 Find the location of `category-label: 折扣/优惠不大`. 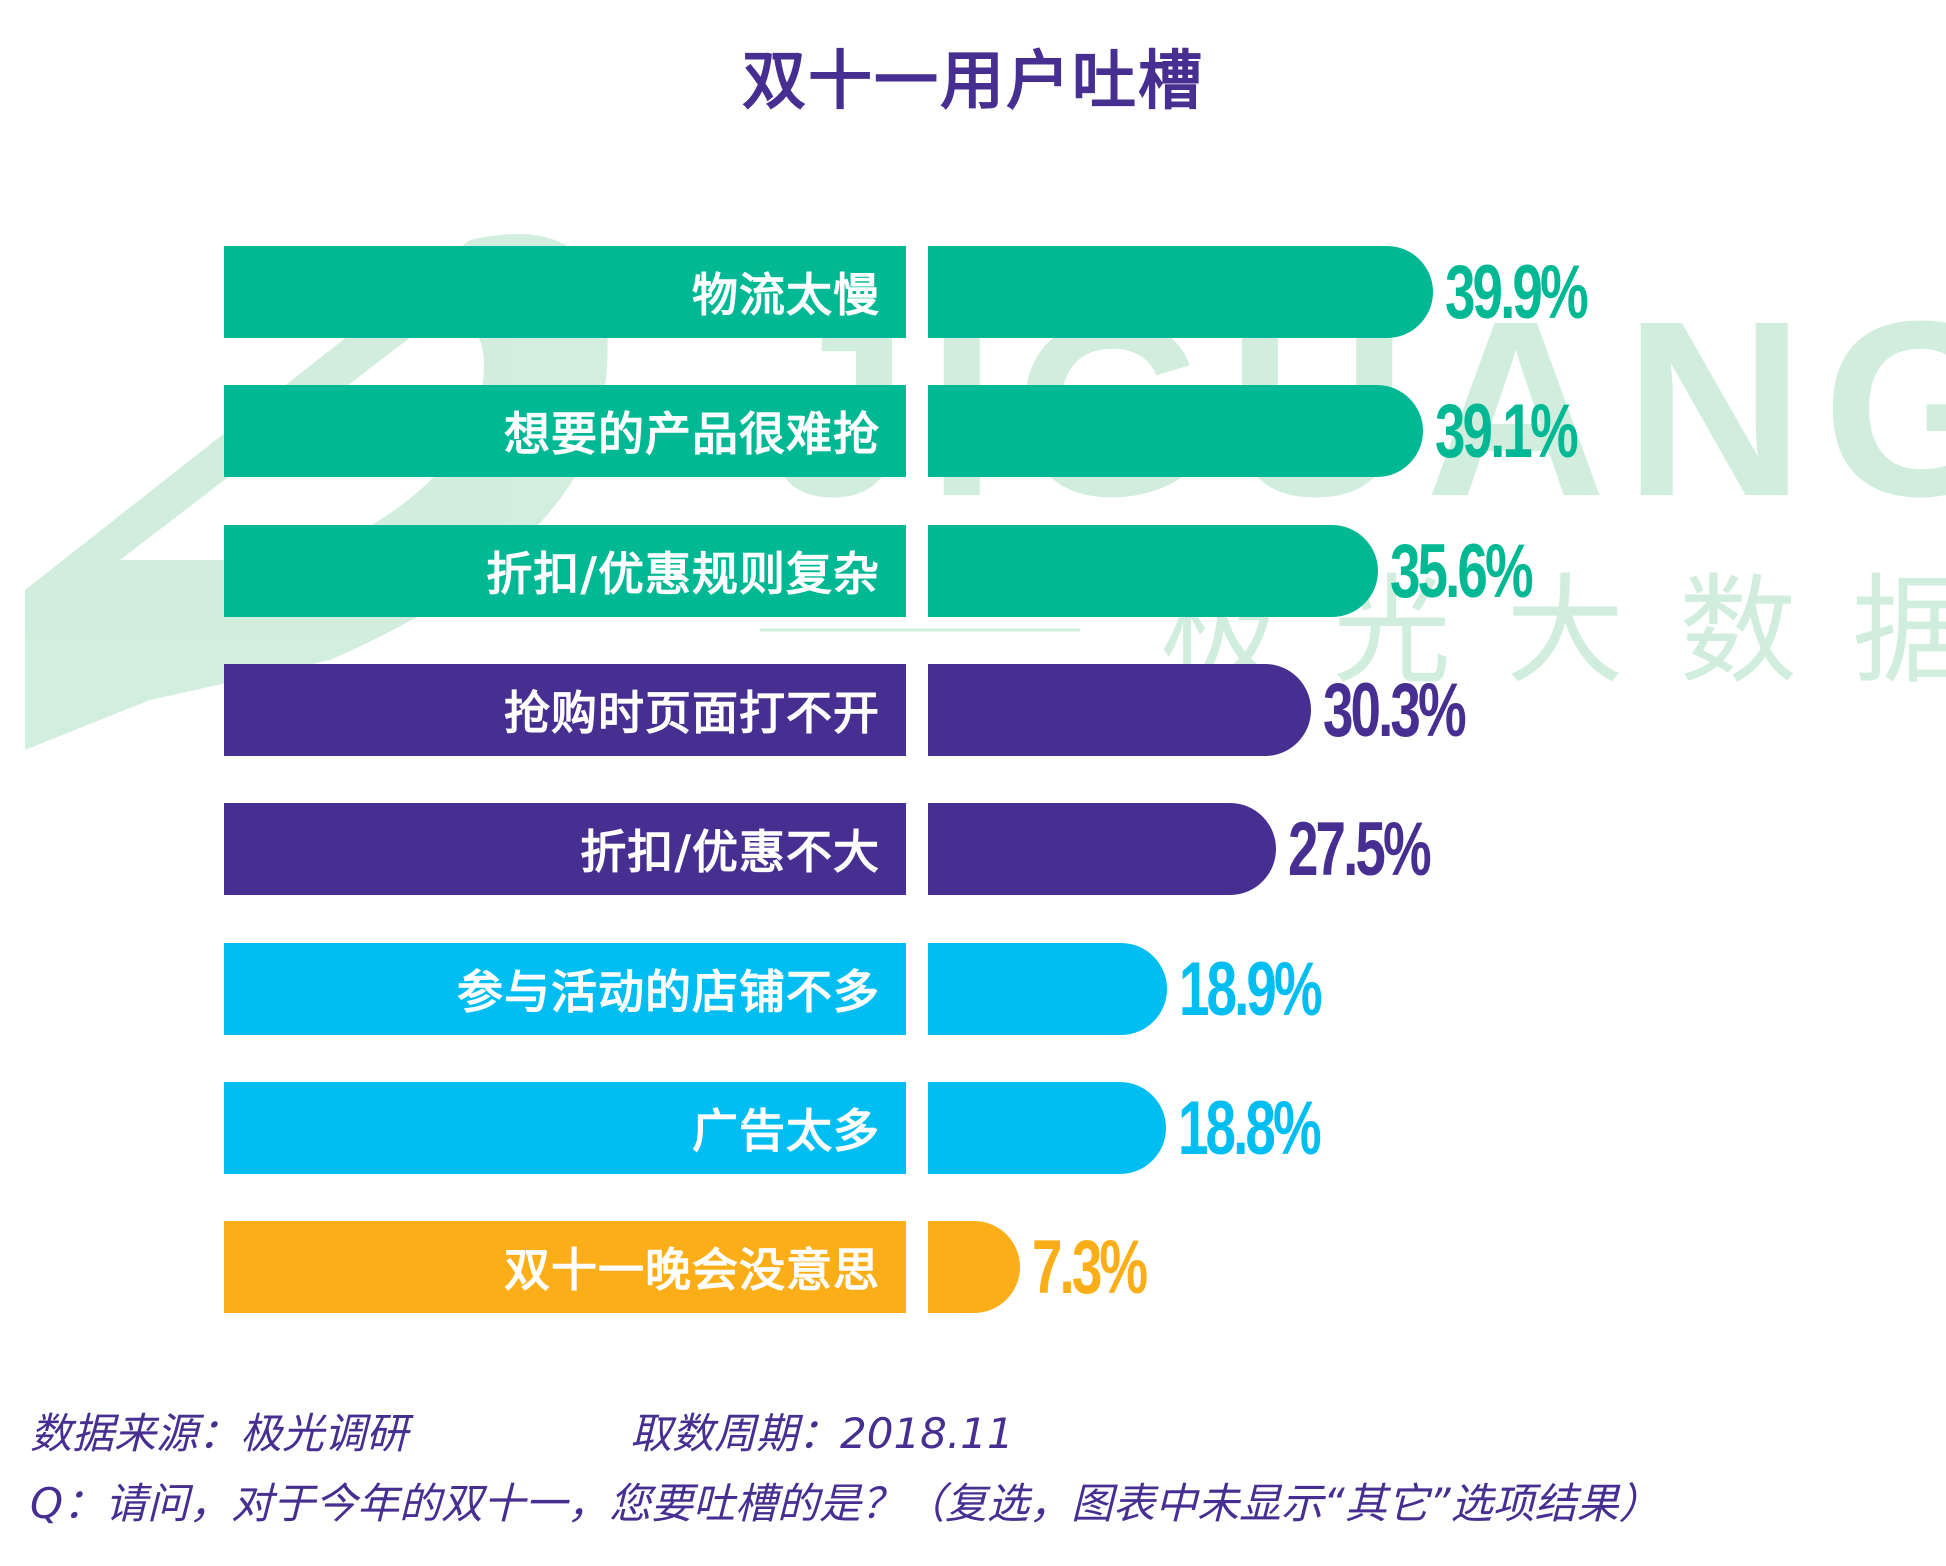

category-label: 折扣/优惠不大 is located at coordinates (565, 849).